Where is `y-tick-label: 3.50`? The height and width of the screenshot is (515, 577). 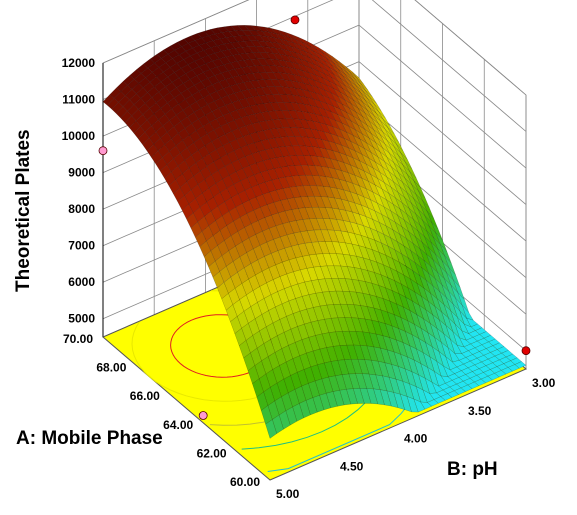 y-tick-label: 3.50 is located at coordinates (480, 411).